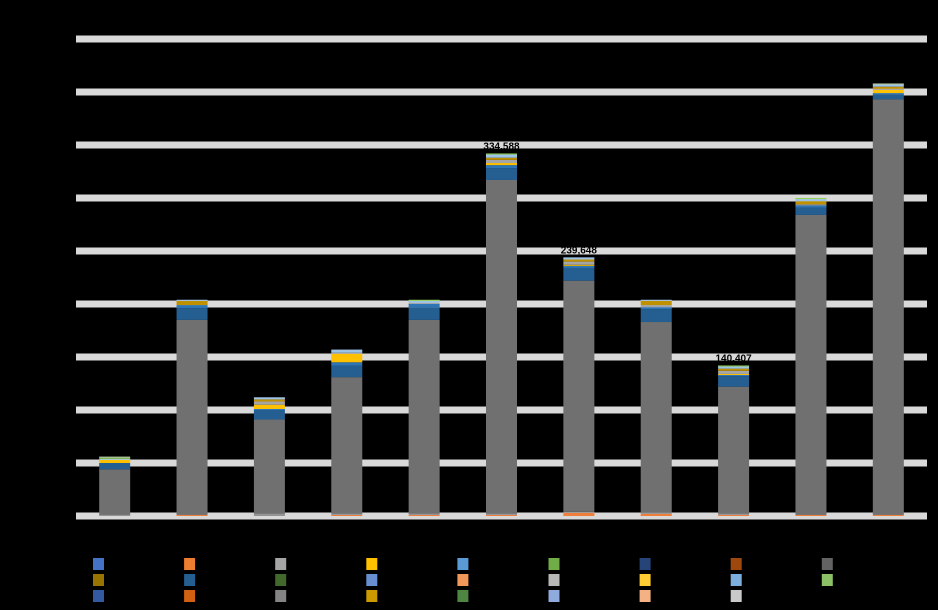 The width and height of the screenshot is (938, 610). Describe the element at coordinates (579, 250) in the screenshot. I see `data-label: 239,648` at that location.